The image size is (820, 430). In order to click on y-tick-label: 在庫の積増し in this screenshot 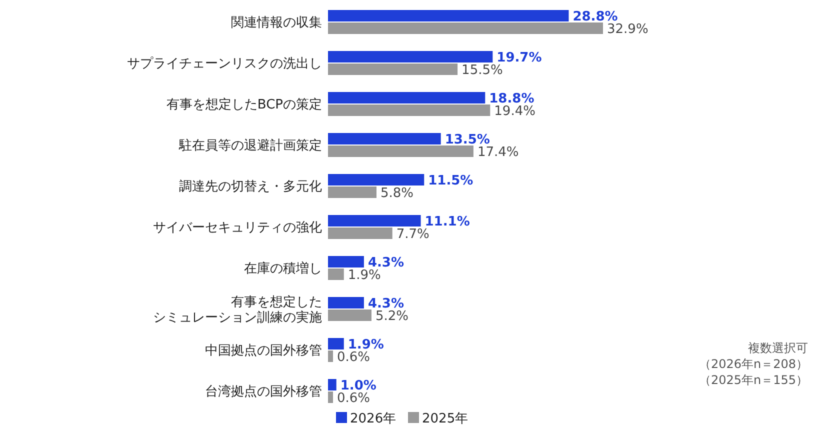, I will do `click(283, 268)`.